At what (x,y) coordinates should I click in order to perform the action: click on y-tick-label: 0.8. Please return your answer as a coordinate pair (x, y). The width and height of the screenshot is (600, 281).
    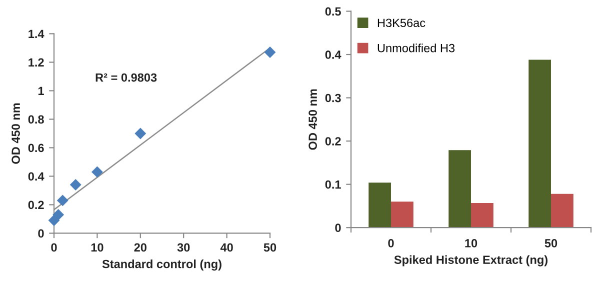
    Looking at the image, I should click on (36, 119).